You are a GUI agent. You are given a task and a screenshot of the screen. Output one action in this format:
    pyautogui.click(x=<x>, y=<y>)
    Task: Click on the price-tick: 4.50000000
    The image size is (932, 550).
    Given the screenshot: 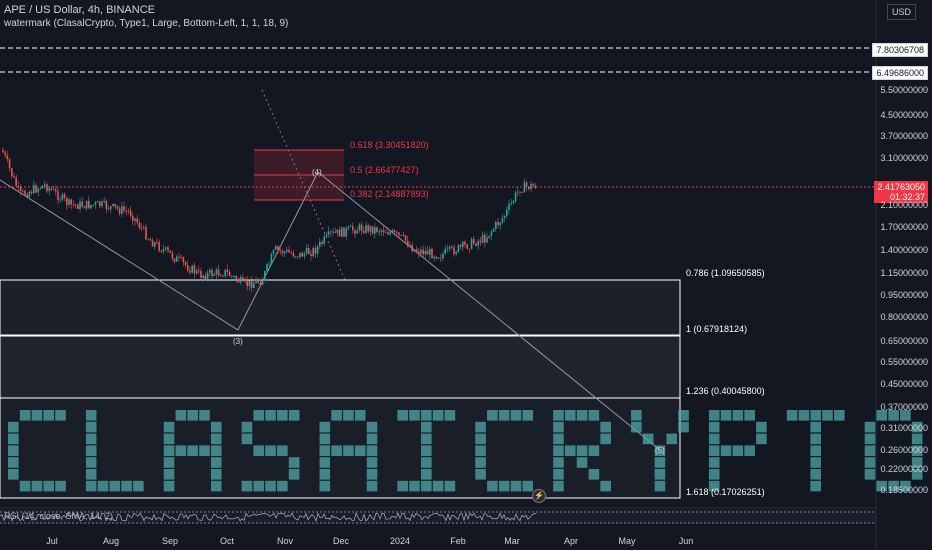 What is the action you would take?
    pyautogui.click(x=904, y=115)
    